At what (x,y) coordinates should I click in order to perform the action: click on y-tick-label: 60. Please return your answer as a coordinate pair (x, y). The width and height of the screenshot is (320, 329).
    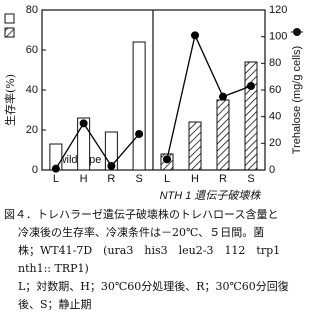
    Looking at the image, I should click on (32, 50).